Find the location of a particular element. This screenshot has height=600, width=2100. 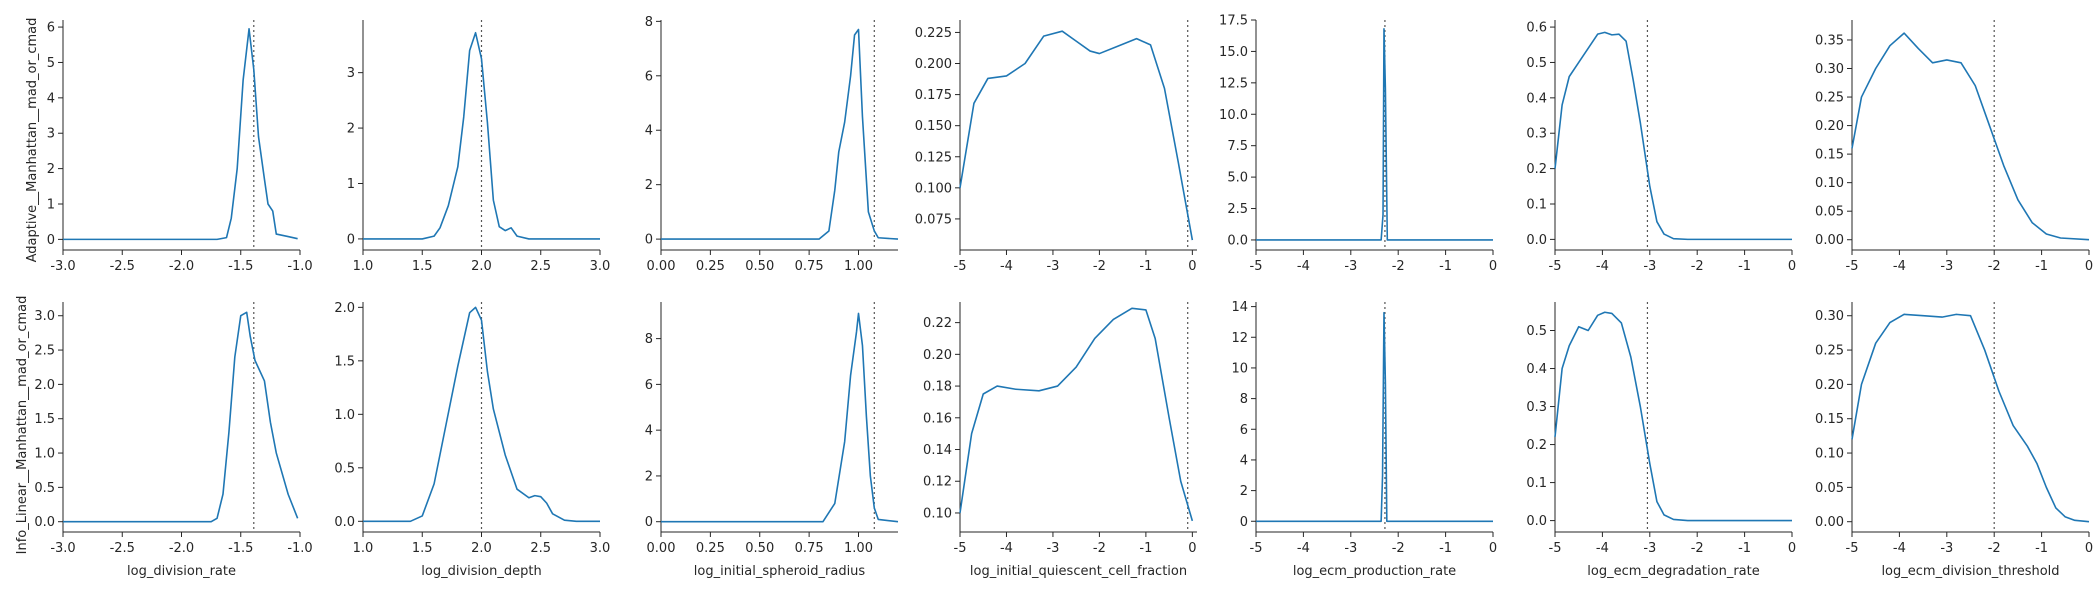

x-axis-label: log_initial_quiescent_cell_fraction is located at coordinates (1078, 571).